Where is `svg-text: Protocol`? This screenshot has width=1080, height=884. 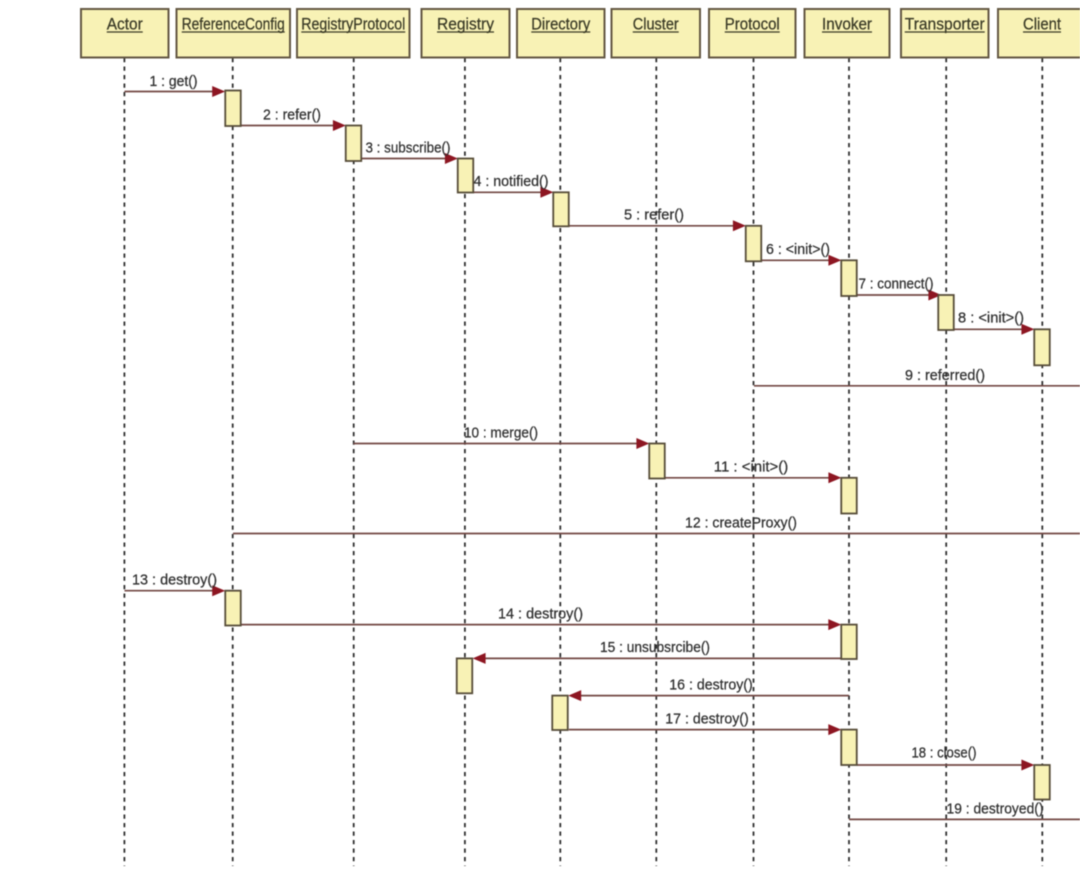 svg-text: Protocol is located at coordinates (752, 24).